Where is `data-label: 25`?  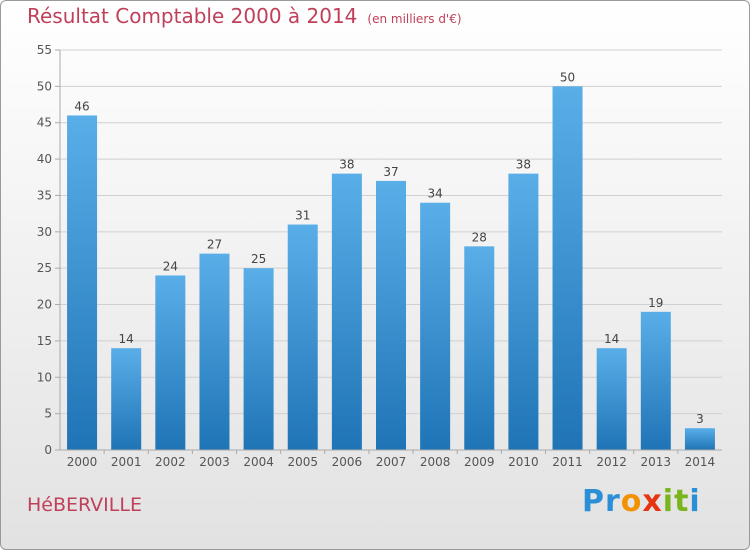
data-label: 25 is located at coordinates (258, 259).